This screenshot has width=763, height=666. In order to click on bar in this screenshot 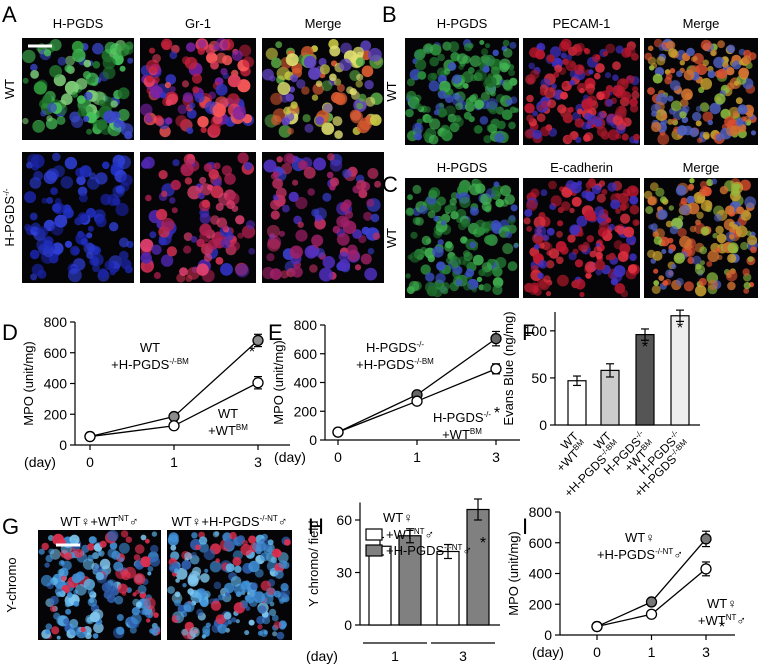, I will do `click(448, 588)`.